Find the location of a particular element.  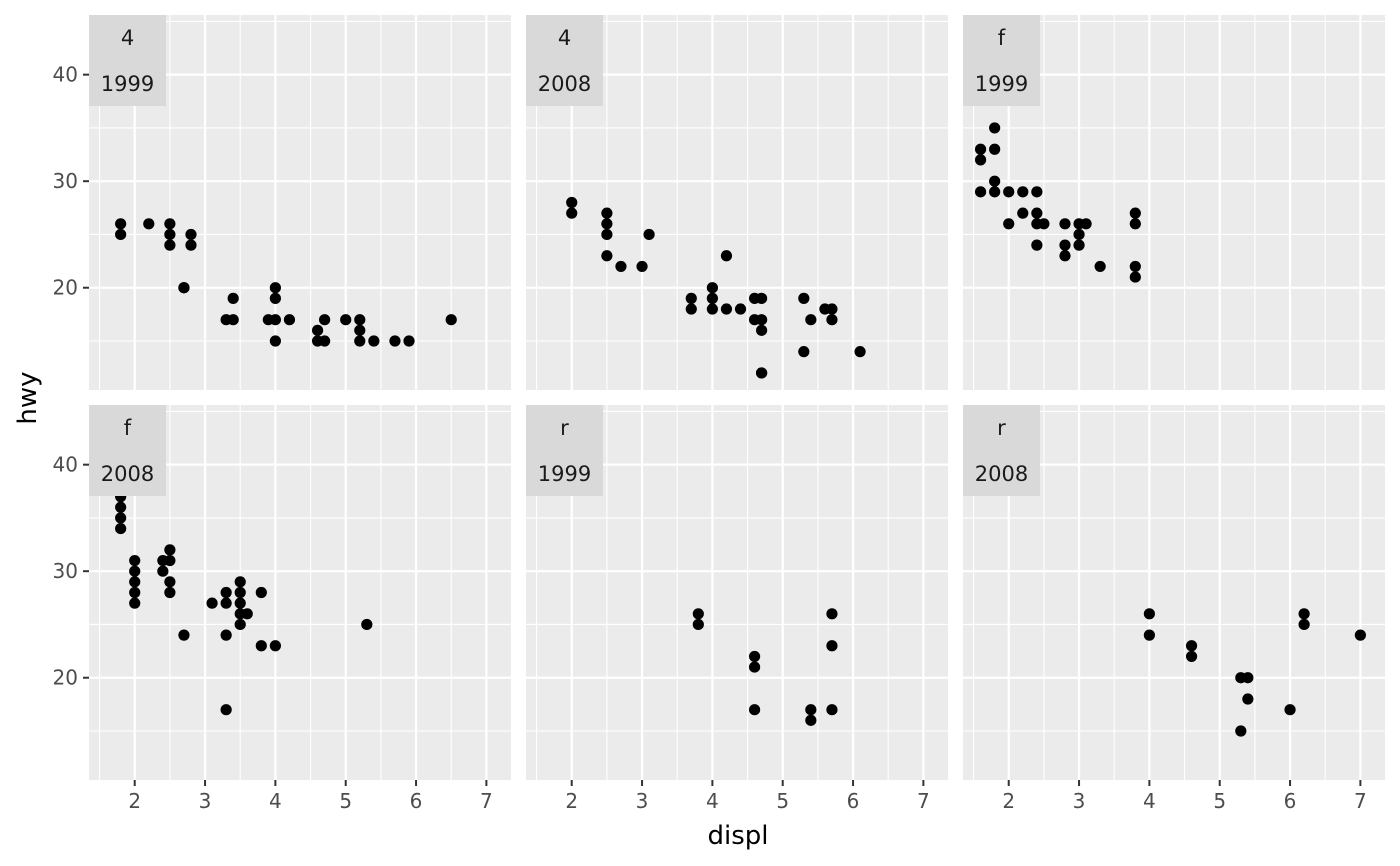

facet-panel-4-2008: 4 2008 is located at coordinates (737, 202).